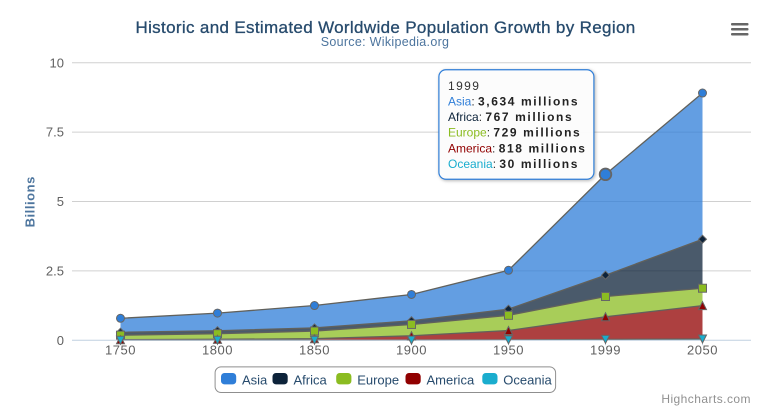  Describe the element at coordinates (314, 350) in the screenshot. I see `svg-text: 1850` at that location.